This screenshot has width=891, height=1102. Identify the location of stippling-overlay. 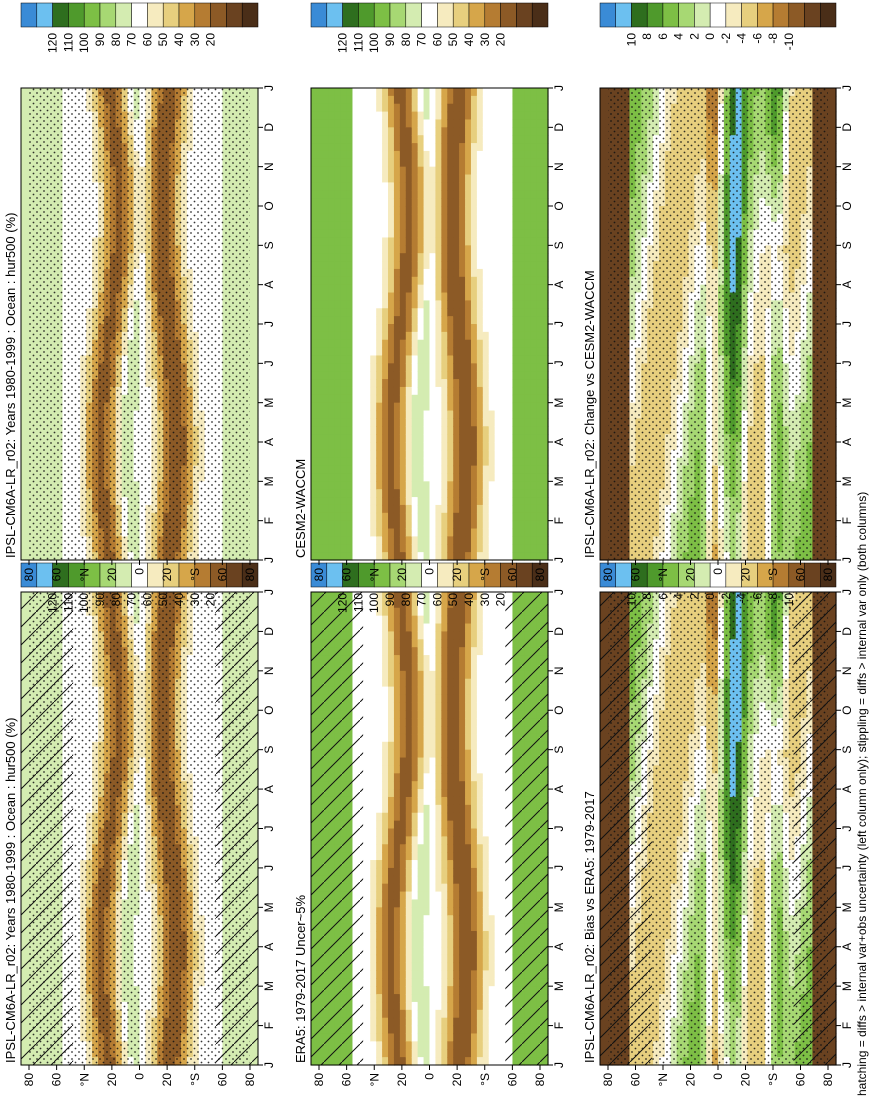
(139, 324).